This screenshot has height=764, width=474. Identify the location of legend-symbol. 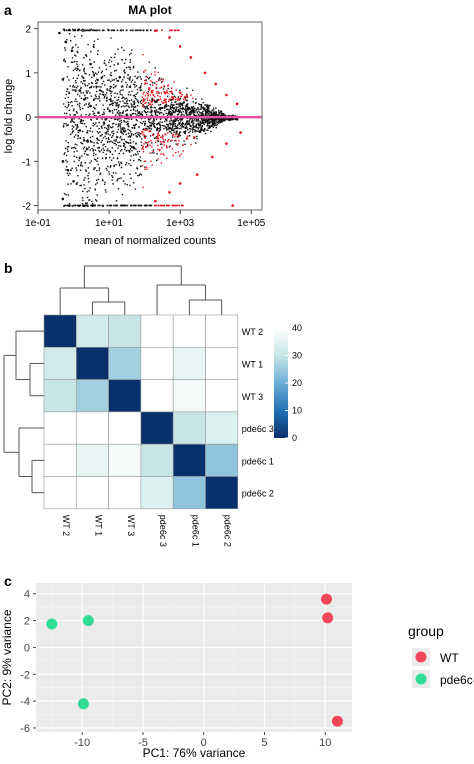
(421, 679).